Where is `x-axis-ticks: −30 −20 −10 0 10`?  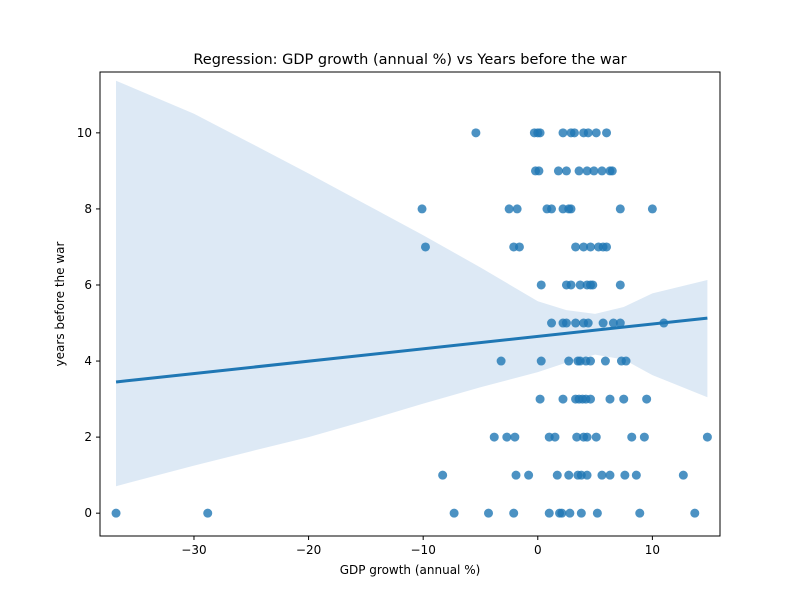 x-axis-ticks: −30 −20 −10 0 10 is located at coordinates (420, 546).